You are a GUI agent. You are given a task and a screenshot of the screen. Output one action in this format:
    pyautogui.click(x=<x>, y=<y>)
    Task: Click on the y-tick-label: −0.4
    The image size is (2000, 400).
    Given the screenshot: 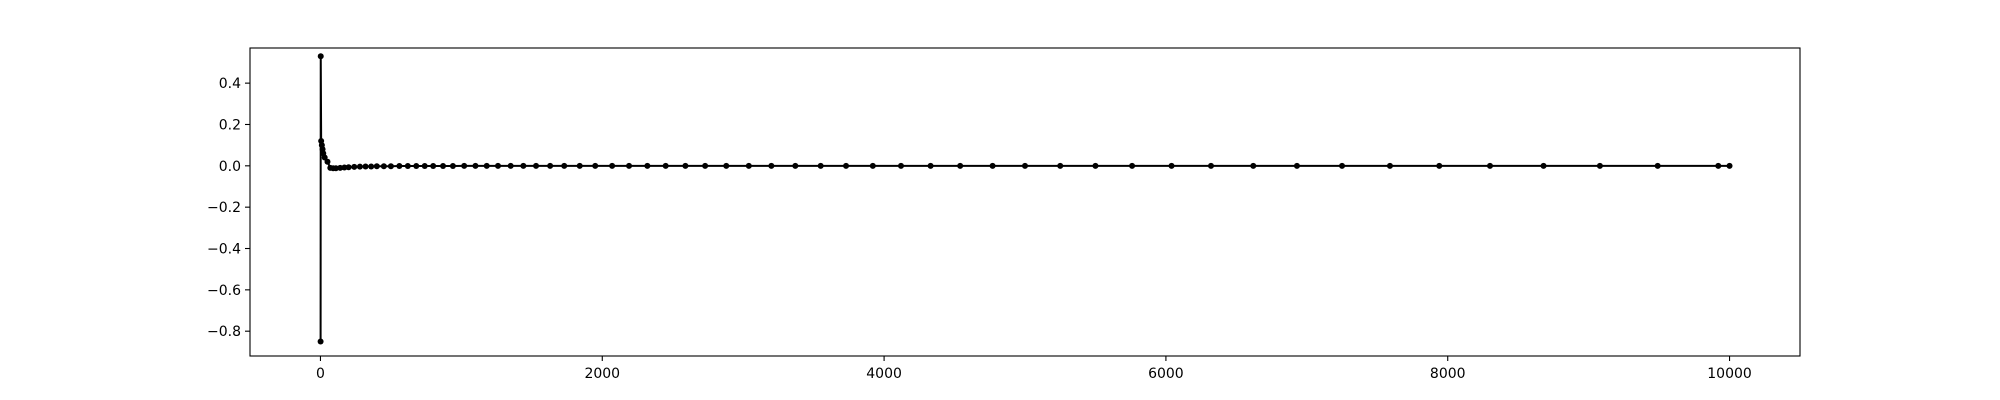 What is the action you would take?
    pyautogui.click(x=224, y=250)
    